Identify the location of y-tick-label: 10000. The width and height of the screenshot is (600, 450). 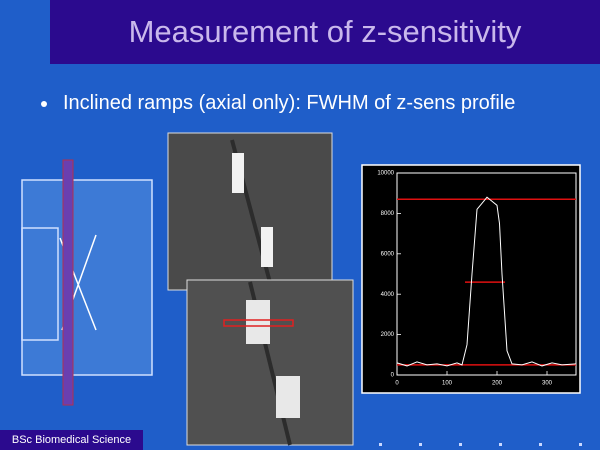
(385, 174).